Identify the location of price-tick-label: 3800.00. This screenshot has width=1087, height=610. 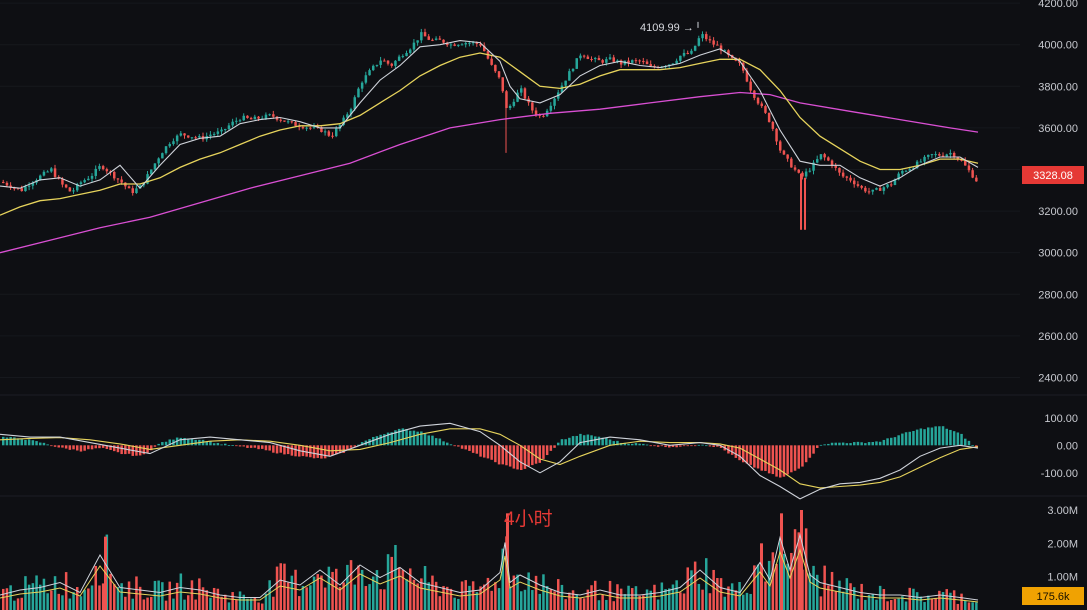
(1058, 87).